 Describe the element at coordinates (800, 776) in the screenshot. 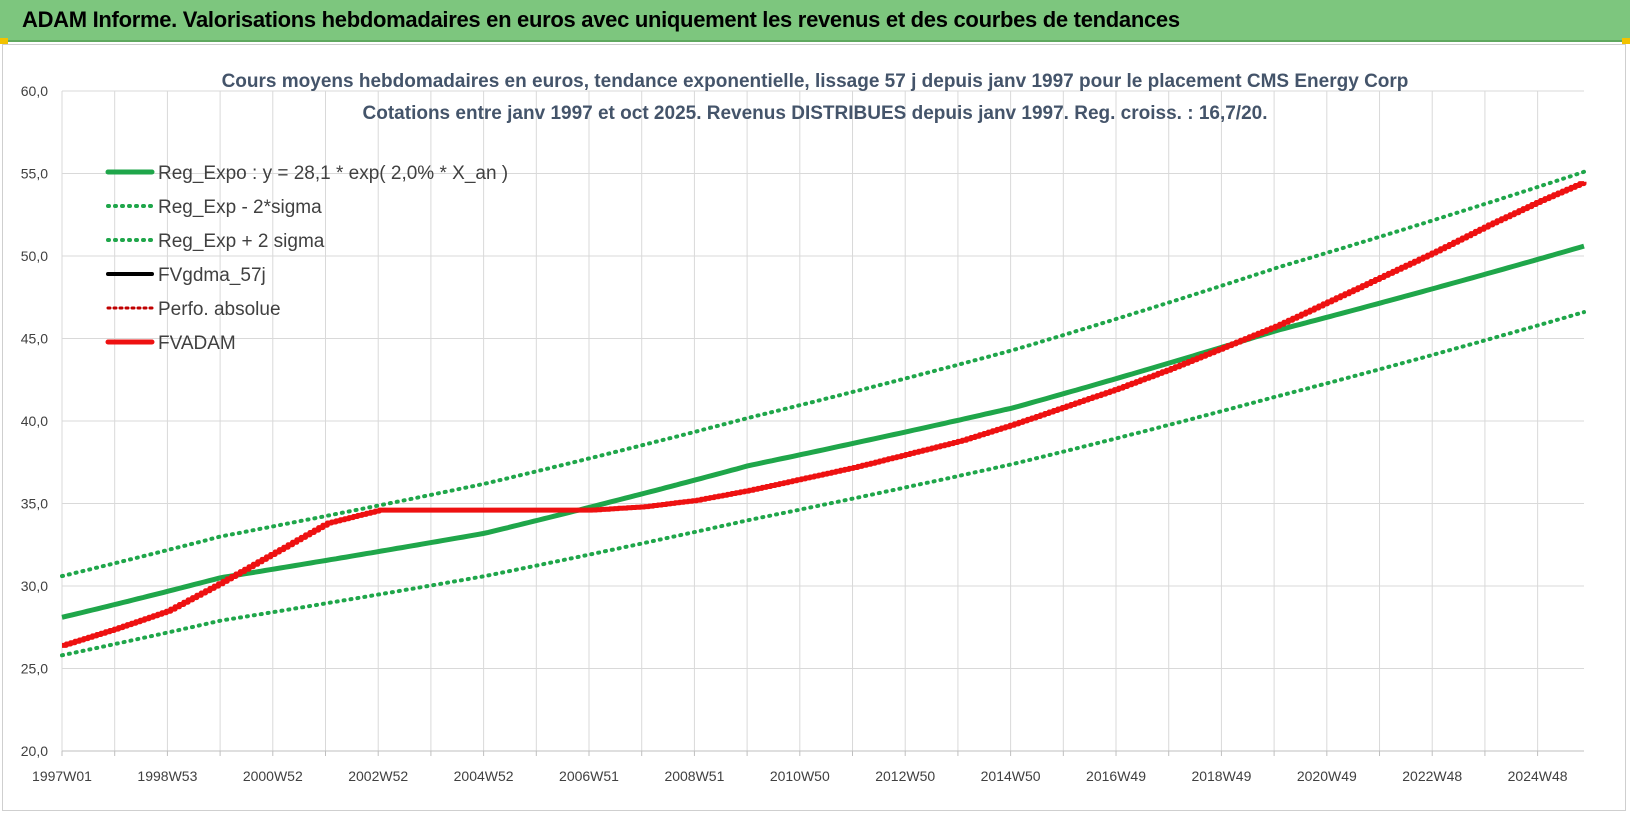

I see `x-tick-label: 2010W50` at that location.